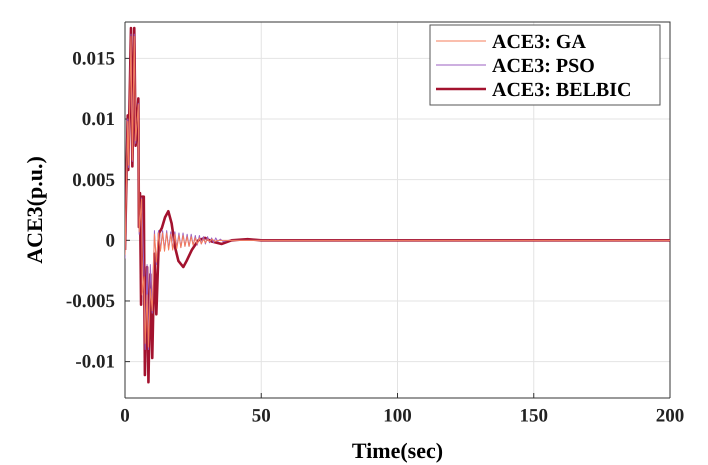 This screenshot has height=465, width=708. What do you see at coordinates (539, 42) in the screenshot?
I see `legend-label: ACE3: GA` at bounding box center [539, 42].